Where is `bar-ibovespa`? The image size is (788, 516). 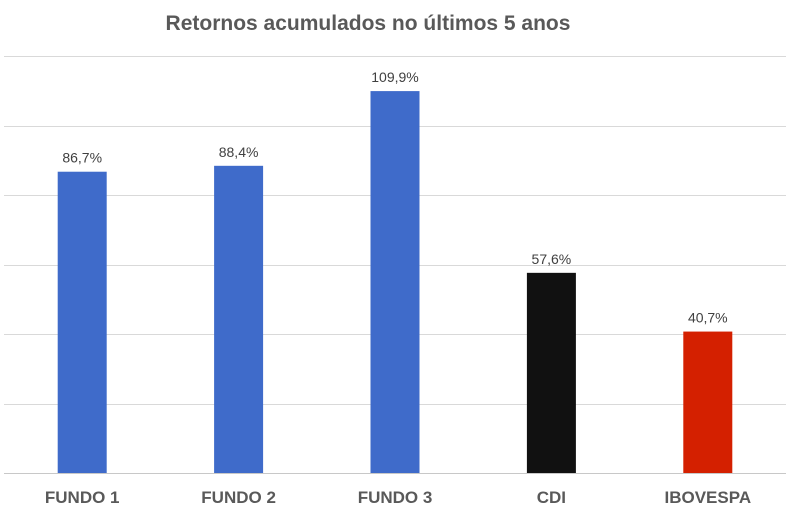 bar-ibovespa is located at coordinates (708, 402).